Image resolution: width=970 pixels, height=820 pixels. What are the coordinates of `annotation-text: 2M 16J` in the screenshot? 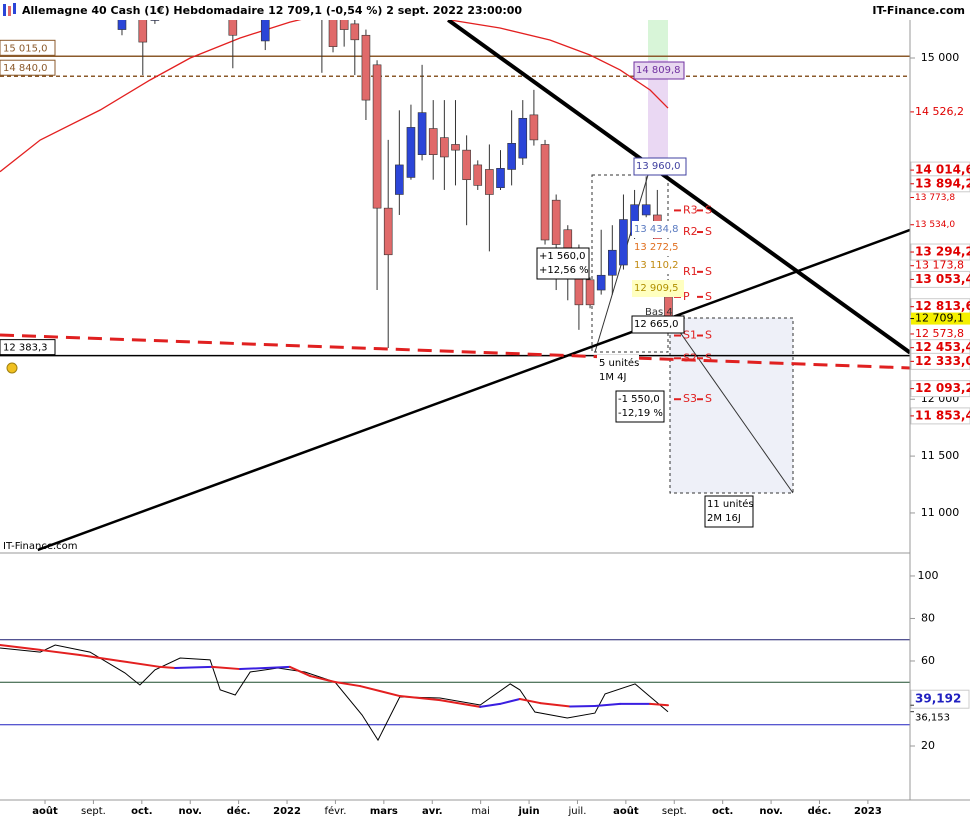 It's located at (724, 518).